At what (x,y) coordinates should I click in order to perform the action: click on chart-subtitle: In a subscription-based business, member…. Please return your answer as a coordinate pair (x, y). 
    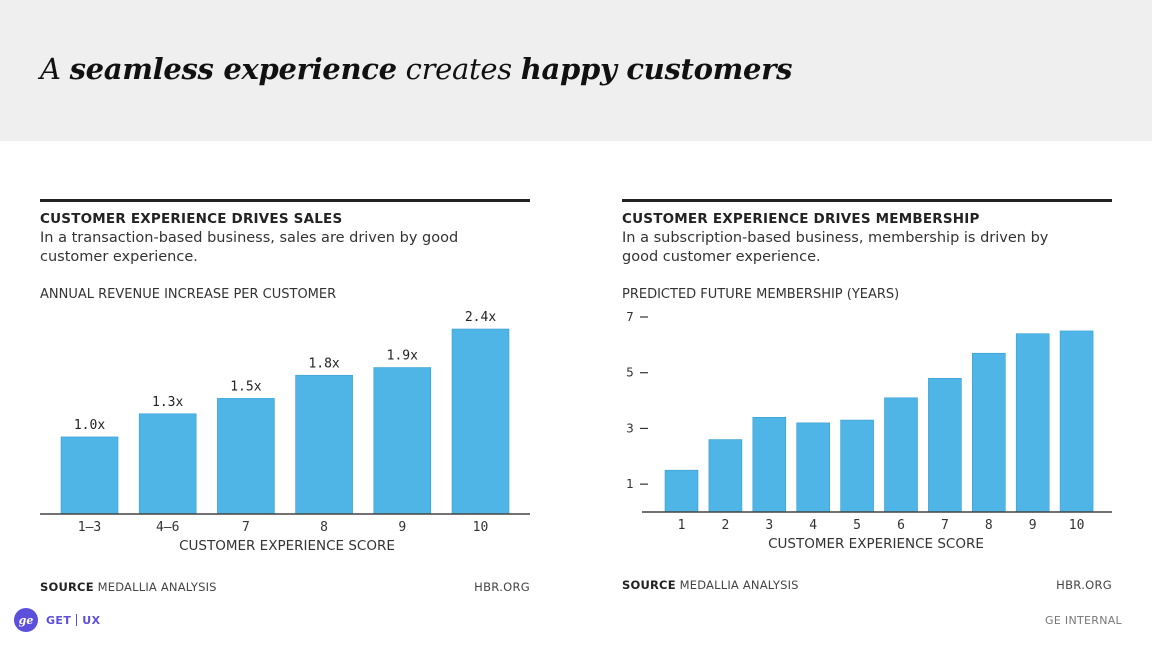
    Looking at the image, I should click on (835, 247).